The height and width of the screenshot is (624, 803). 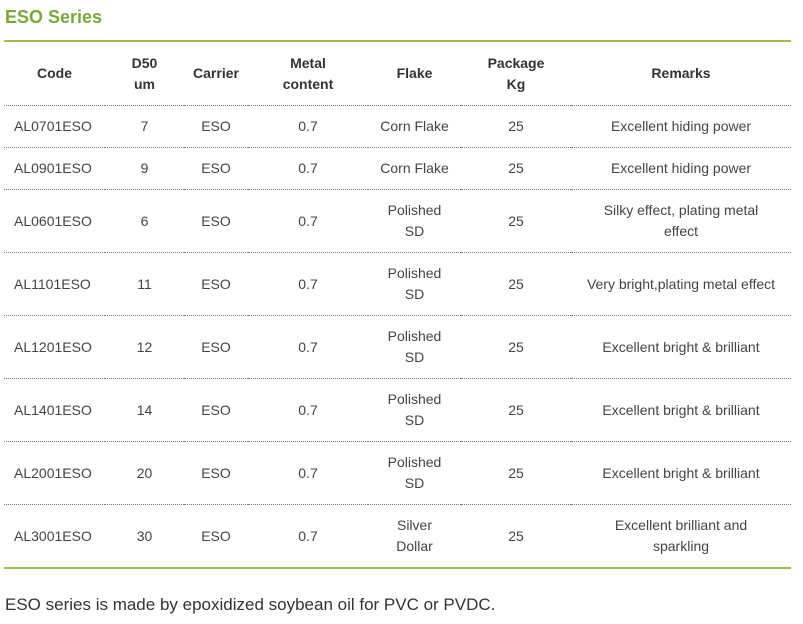 What do you see at coordinates (144, 535) in the screenshot?
I see `cell-d50: 30` at bounding box center [144, 535].